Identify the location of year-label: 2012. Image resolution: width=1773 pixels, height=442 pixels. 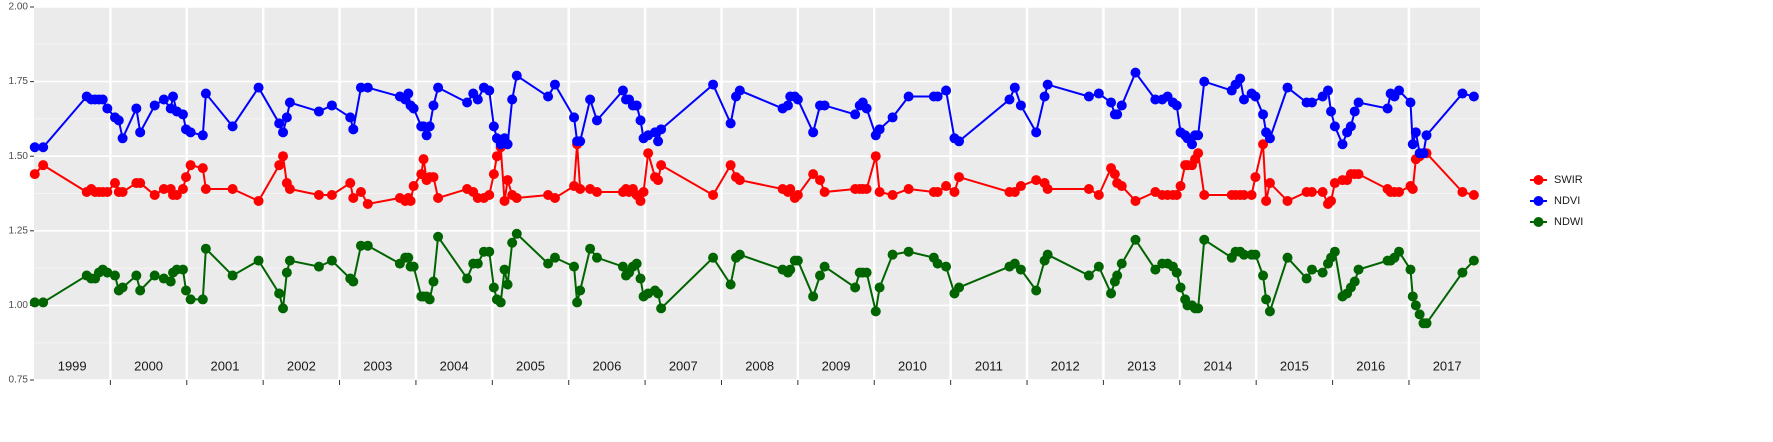
(1065, 365).